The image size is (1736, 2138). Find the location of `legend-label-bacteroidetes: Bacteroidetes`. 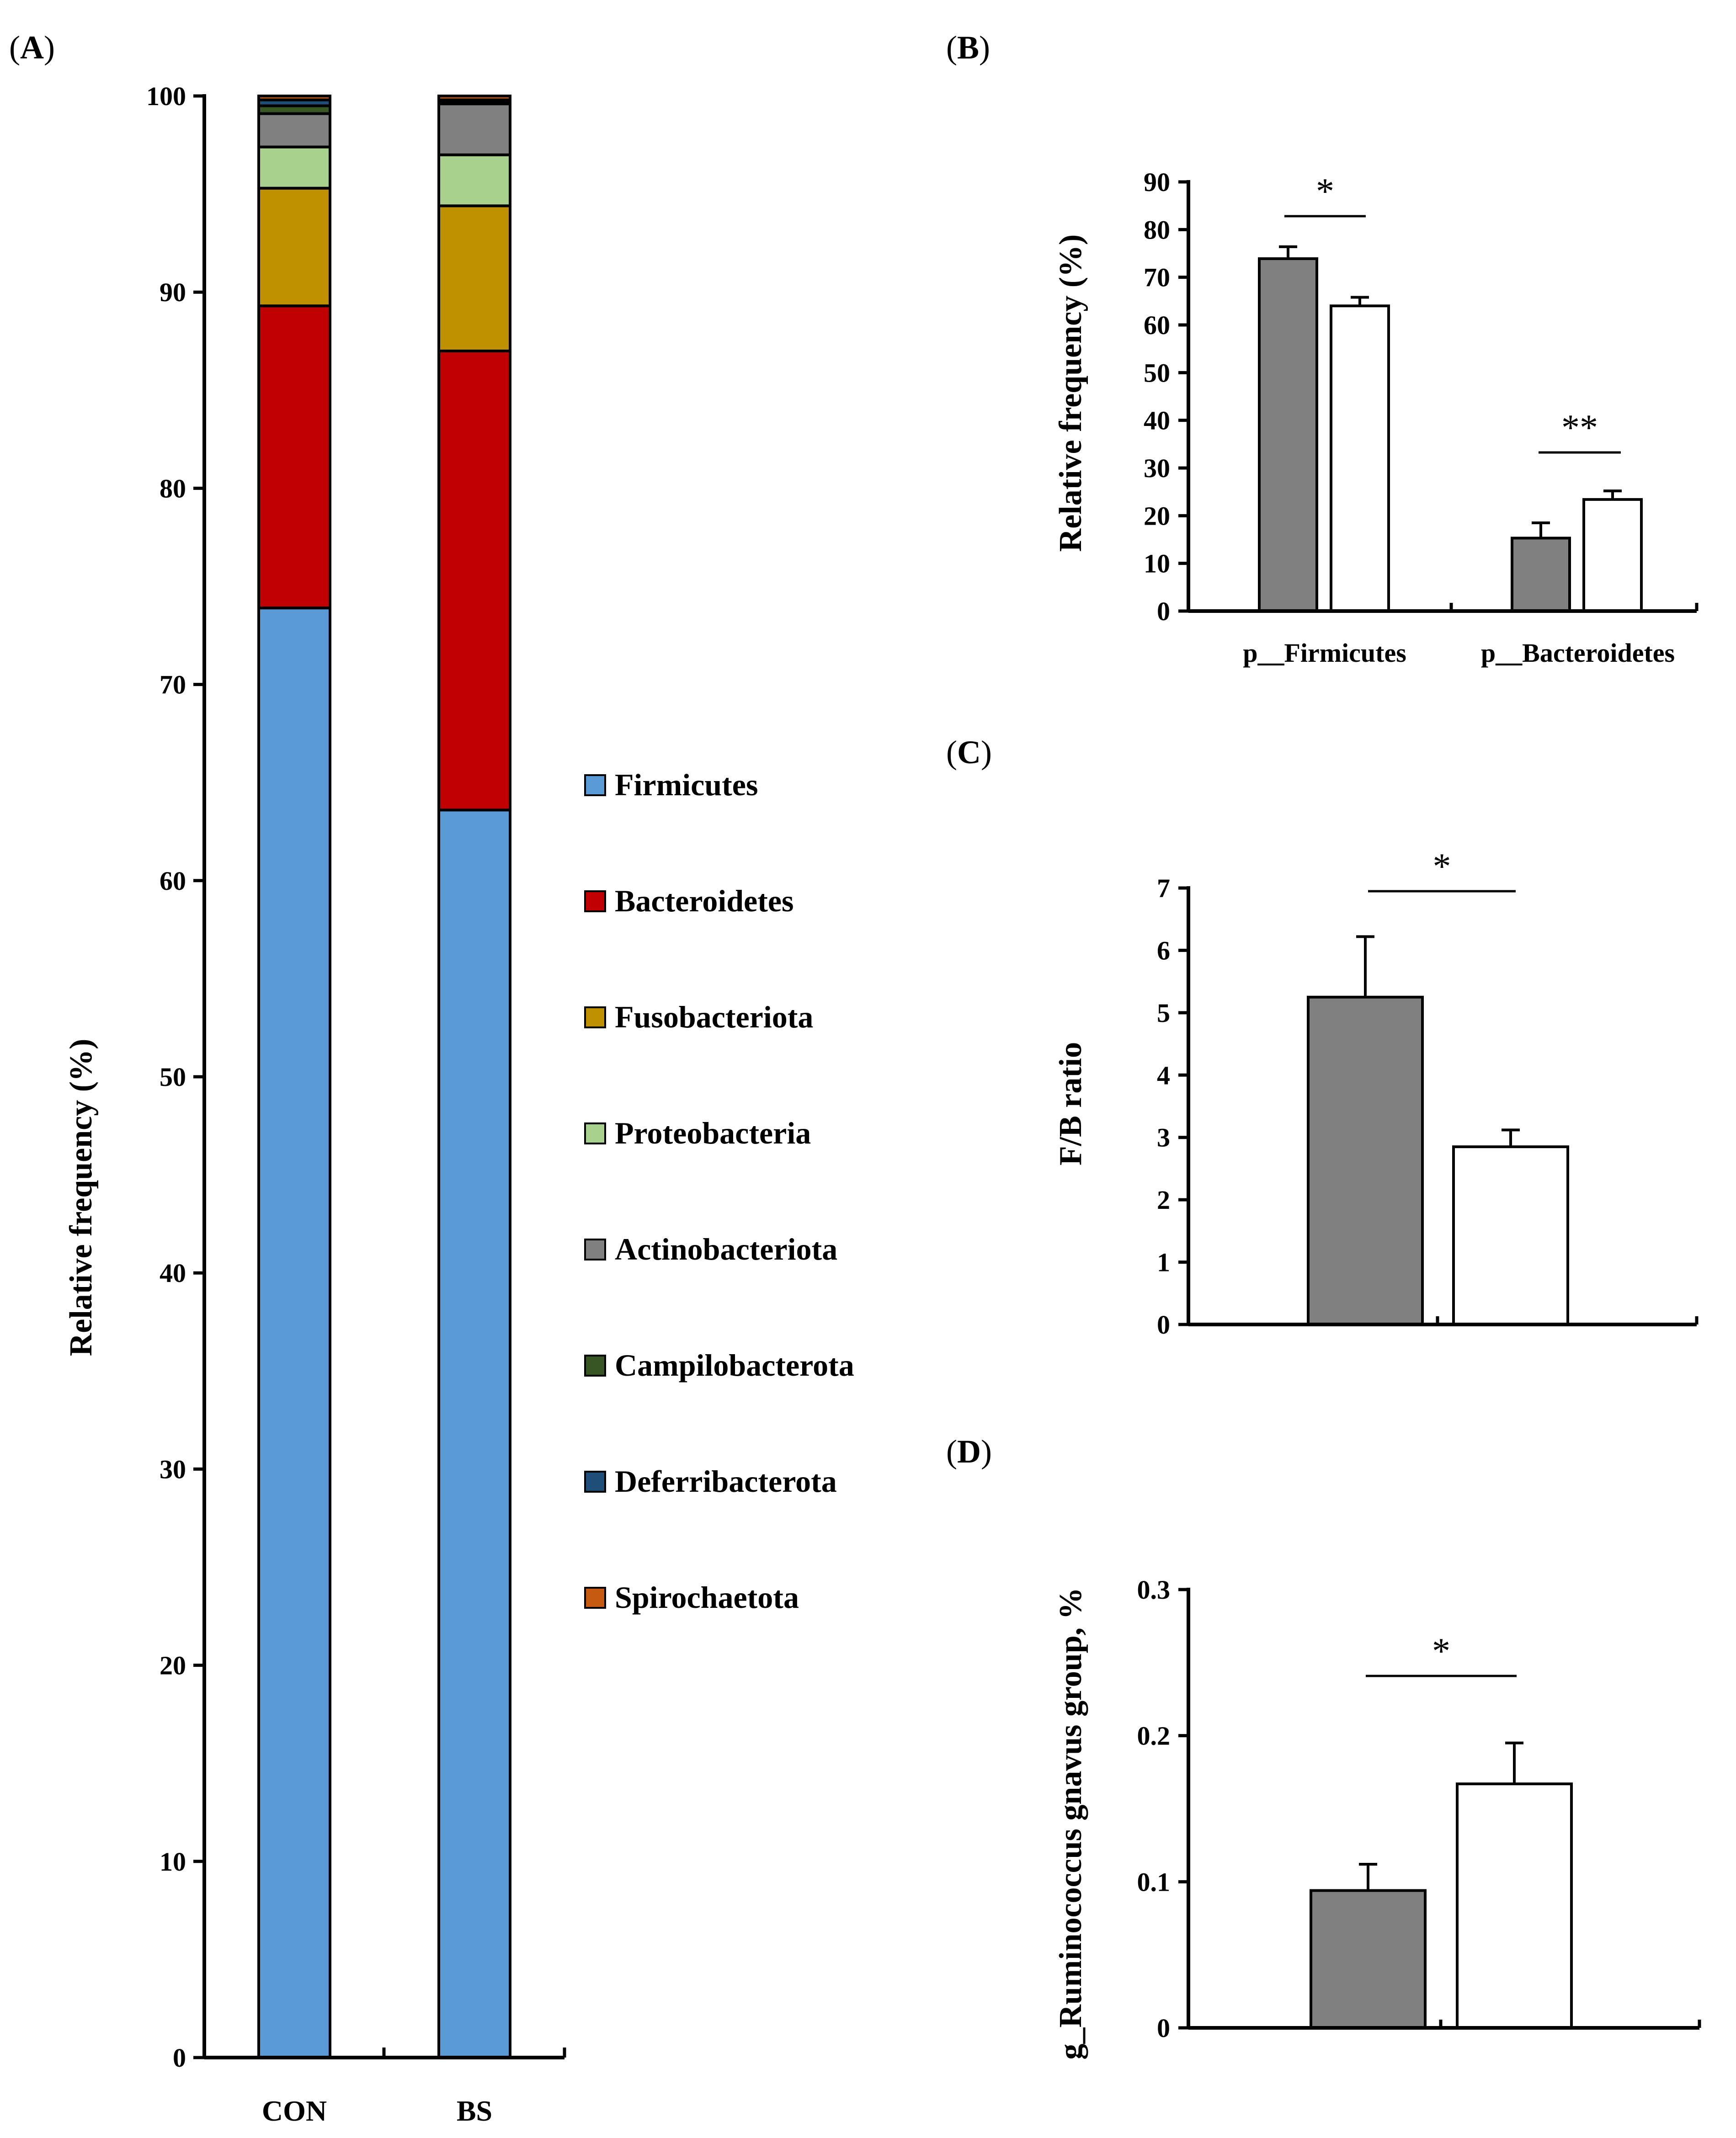

legend-label-bacteroidetes: Bacteroidetes is located at coordinates (704, 900).